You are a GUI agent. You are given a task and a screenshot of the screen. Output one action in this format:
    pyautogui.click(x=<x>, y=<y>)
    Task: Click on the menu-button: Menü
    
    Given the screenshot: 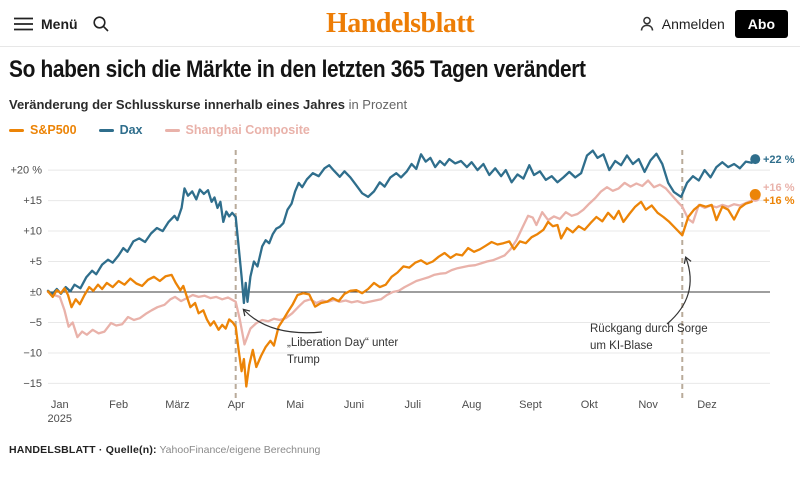 What is the action you would take?
    pyautogui.click(x=46, y=24)
    